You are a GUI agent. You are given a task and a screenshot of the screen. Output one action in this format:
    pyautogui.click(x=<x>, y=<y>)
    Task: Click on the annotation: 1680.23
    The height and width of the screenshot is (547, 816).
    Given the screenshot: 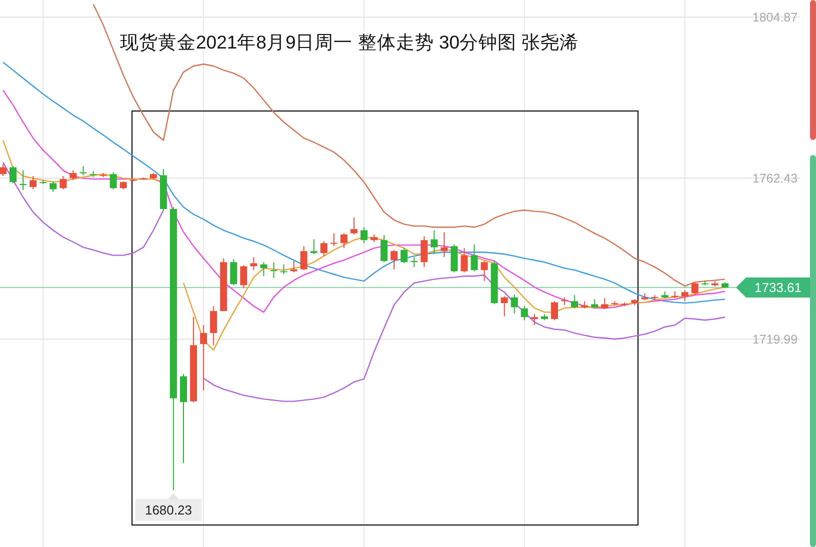 What is the action you would take?
    pyautogui.click(x=168, y=510)
    